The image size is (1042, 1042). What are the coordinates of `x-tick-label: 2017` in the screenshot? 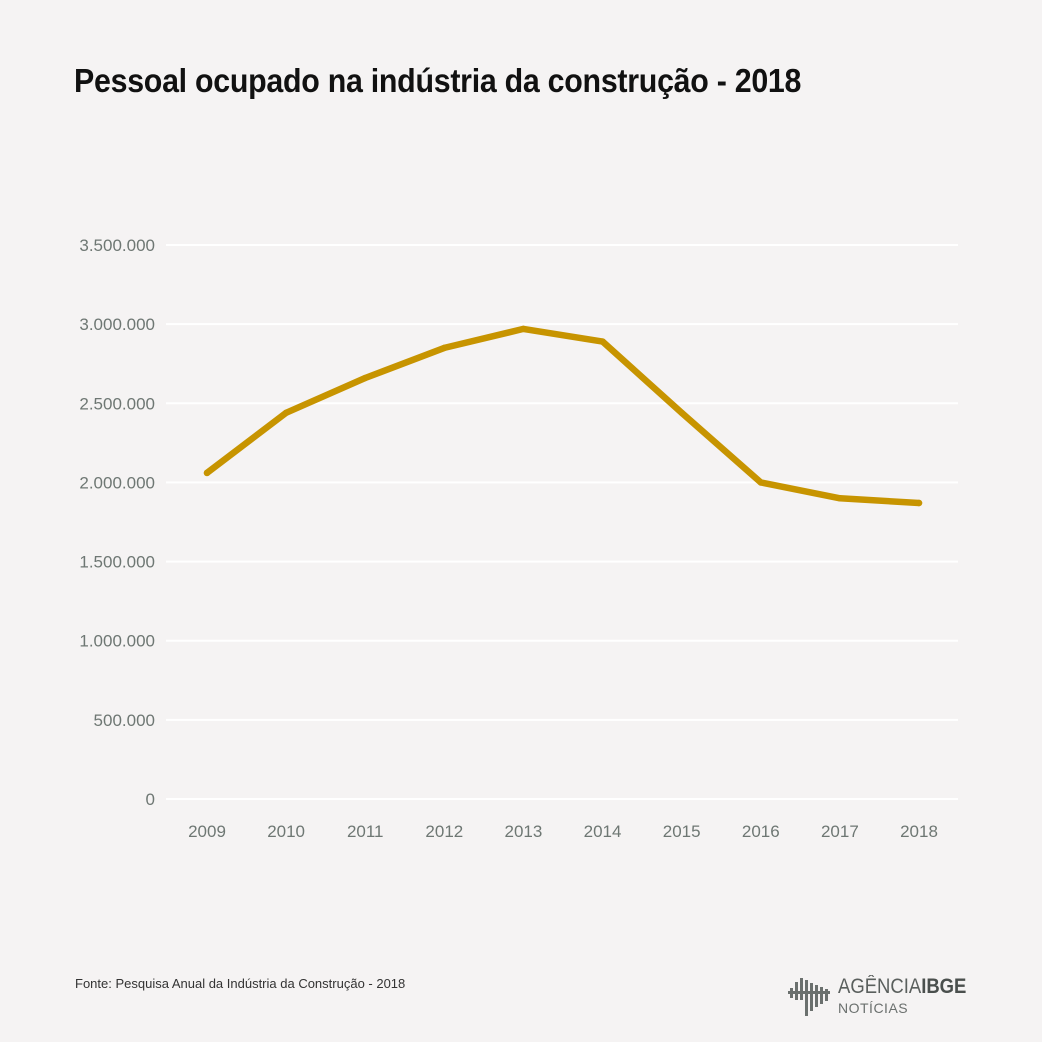 It's located at (840, 831).